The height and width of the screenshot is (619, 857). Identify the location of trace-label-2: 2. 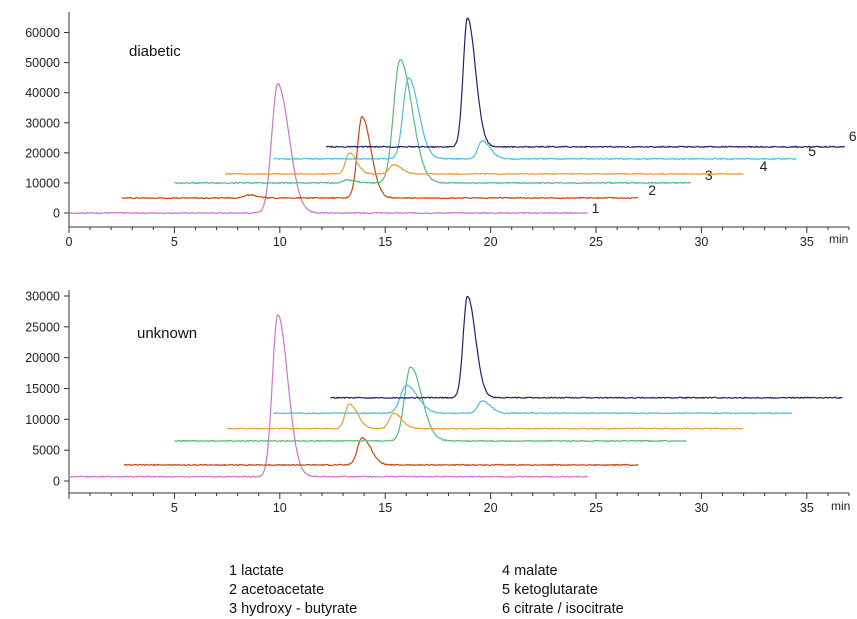
(652, 190).